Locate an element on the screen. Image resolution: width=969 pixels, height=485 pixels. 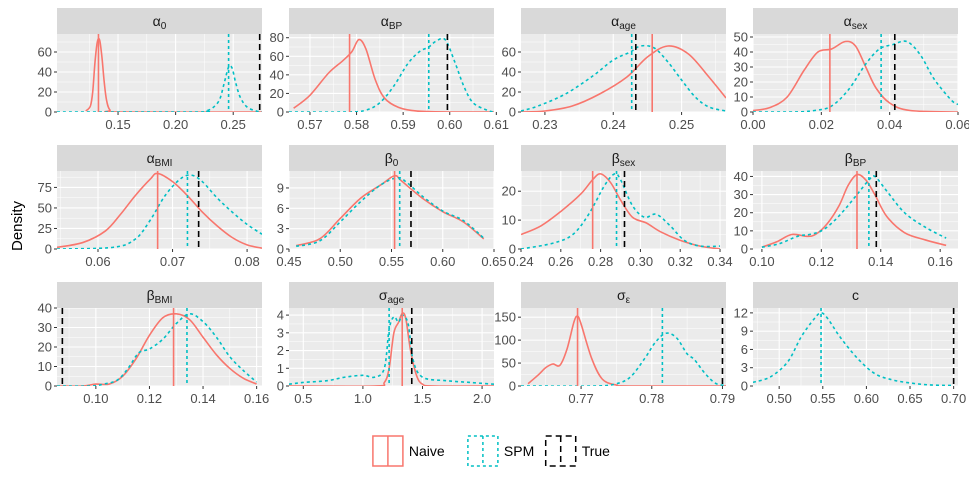
x-tick-label: 0.12 is located at coordinates (149, 398).